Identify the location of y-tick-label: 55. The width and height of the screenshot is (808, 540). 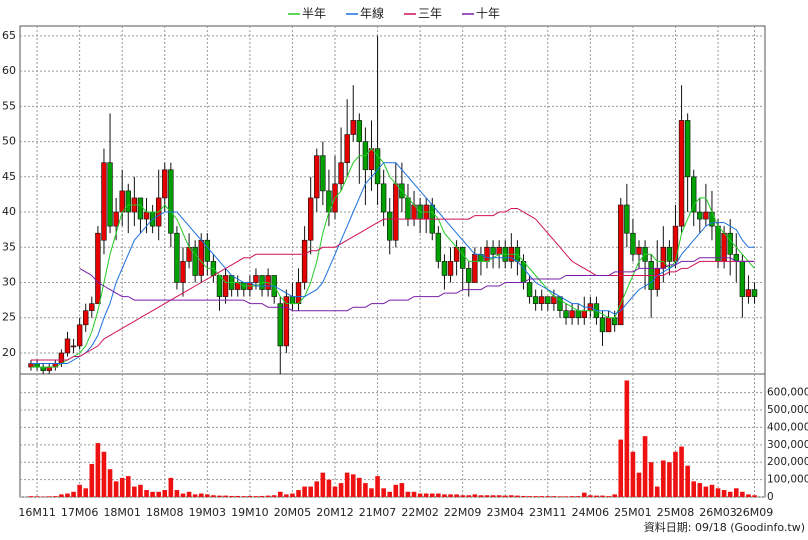
(9, 105).